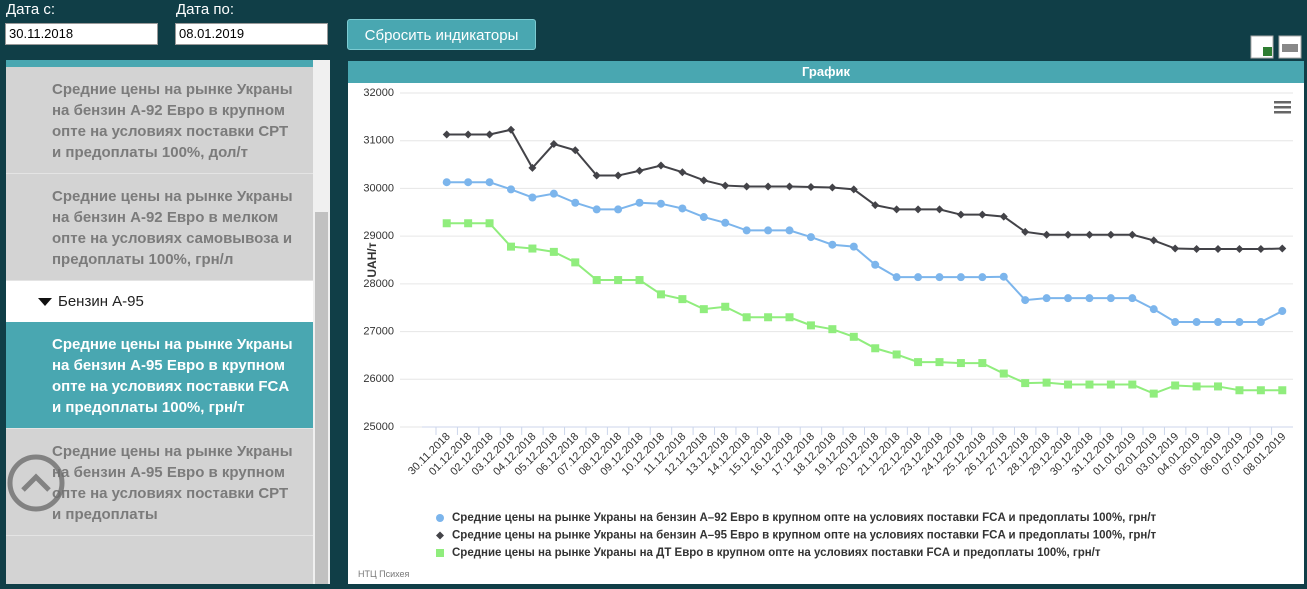 The width and height of the screenshot is (1307, 589). What do you see at coordinates (378, 331) in the screenshot?
I see `y-tick-label: 27000` at bounding box center [378, 331].